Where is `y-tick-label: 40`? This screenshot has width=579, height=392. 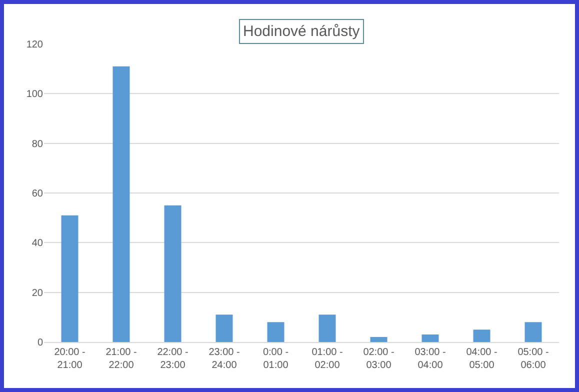 y-tick-label: 40 is located at coordinates (38, 244).